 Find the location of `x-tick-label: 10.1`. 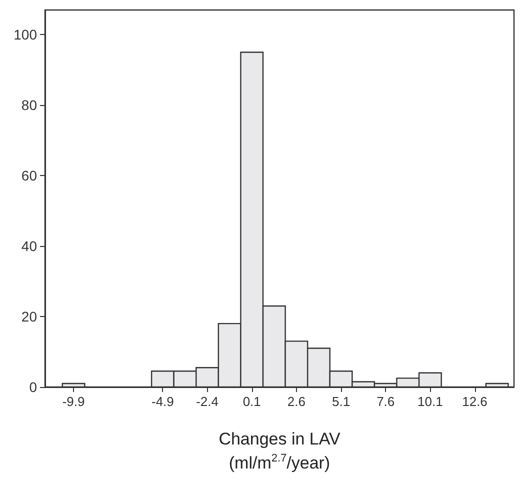

x-tick-label: 10.1 is located at coordinates (430, 401).